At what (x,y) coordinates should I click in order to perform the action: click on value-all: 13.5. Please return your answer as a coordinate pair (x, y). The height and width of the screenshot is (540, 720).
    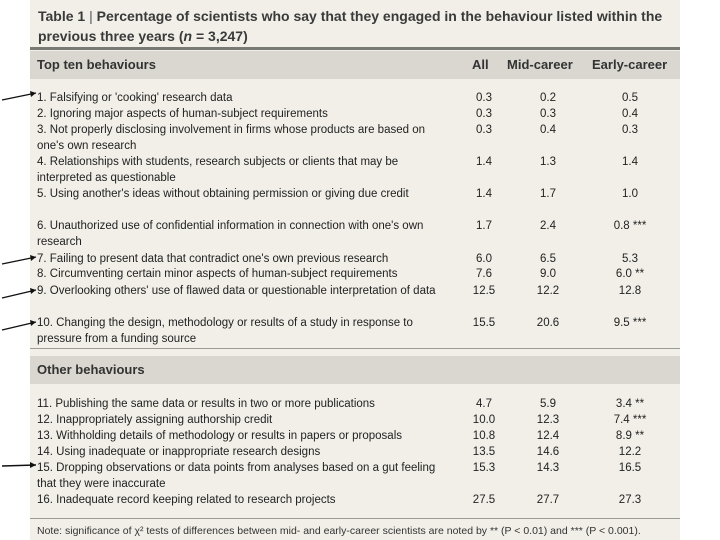
    Looking at the image, I should click on (484, 452).